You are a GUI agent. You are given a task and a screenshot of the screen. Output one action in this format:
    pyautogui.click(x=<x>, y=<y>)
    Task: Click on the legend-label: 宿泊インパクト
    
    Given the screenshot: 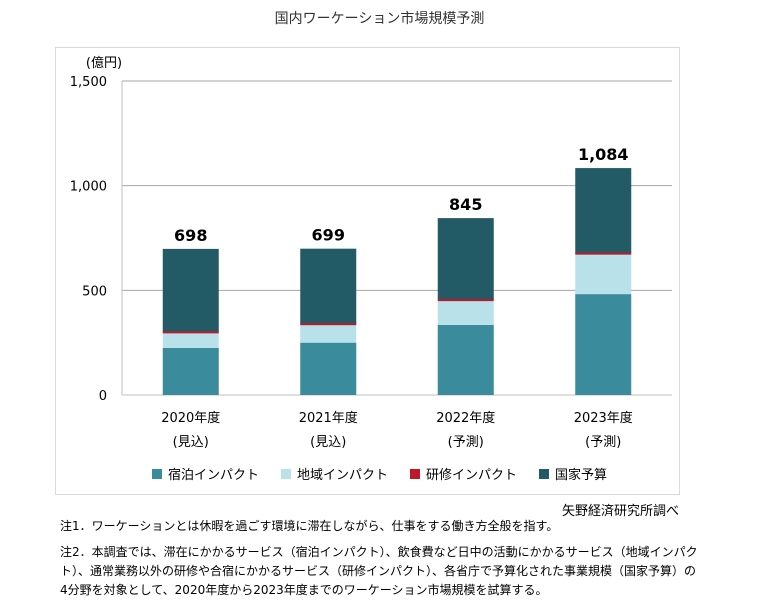 What is the action you would take?
    pyautogui.click(x=213, y=475)
    